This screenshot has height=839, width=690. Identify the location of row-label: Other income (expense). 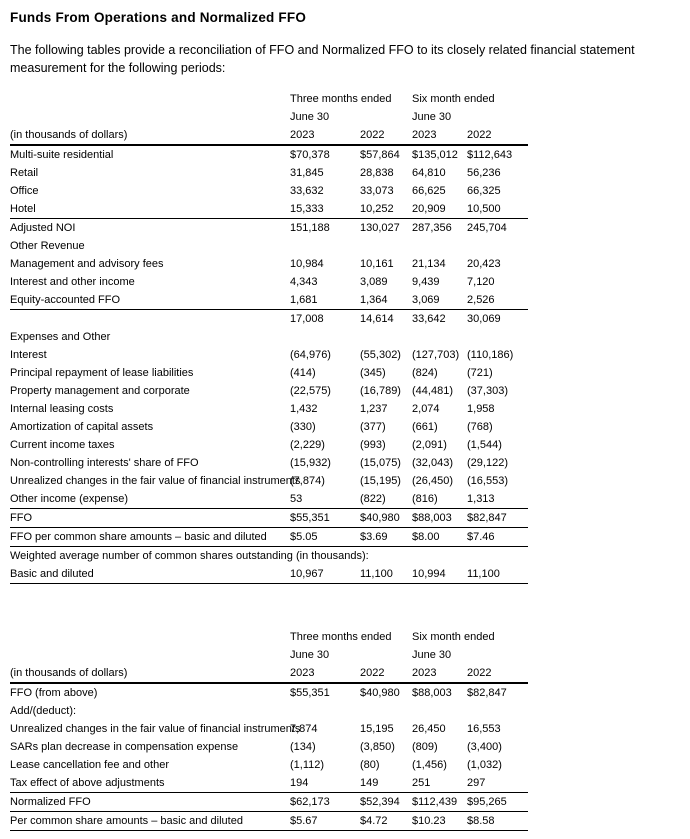
(150, 499).